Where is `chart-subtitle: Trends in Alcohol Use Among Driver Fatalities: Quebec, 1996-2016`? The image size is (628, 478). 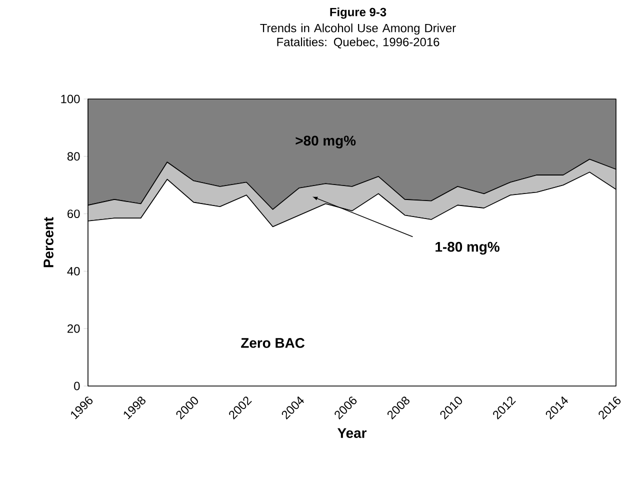
chart-subtitle: Trends in Alcohol Use Among Driver Fatalities: Quebec, 1996-2016 is located at coordinates (358, 36).